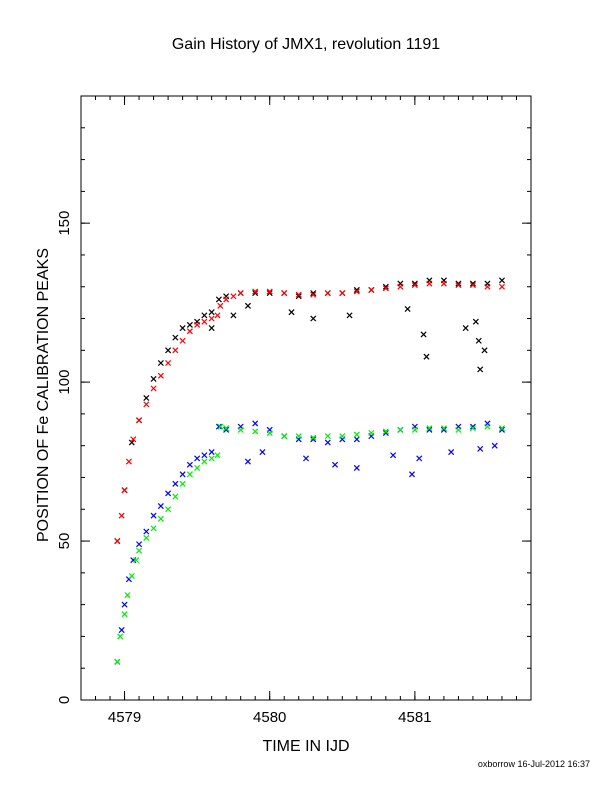  Describe the element at coordinates (64, 700) in the screenshot. I see `y-tick-label: 0` at that location.